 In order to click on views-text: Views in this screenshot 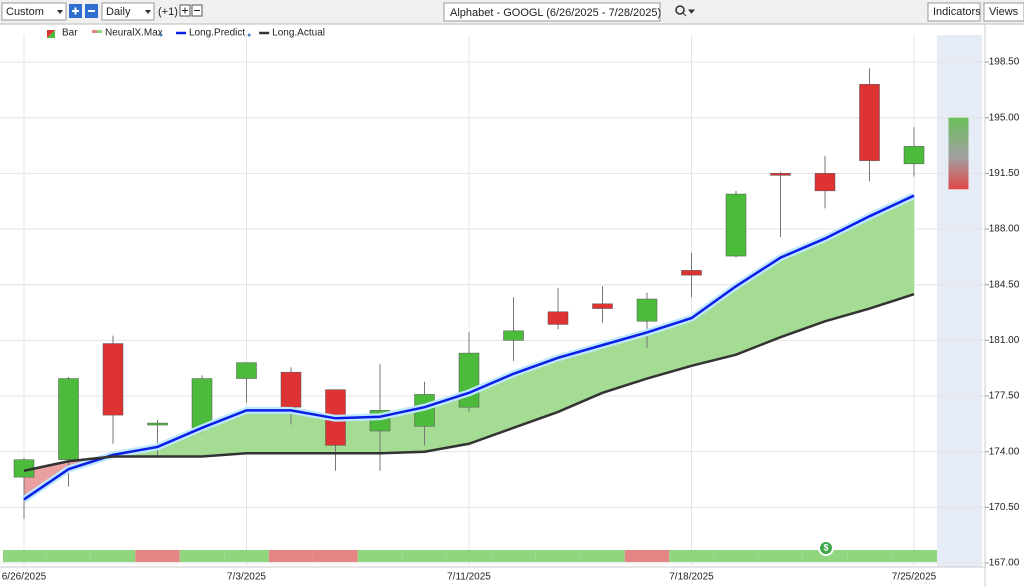, I will do `click(1004, 12)`.